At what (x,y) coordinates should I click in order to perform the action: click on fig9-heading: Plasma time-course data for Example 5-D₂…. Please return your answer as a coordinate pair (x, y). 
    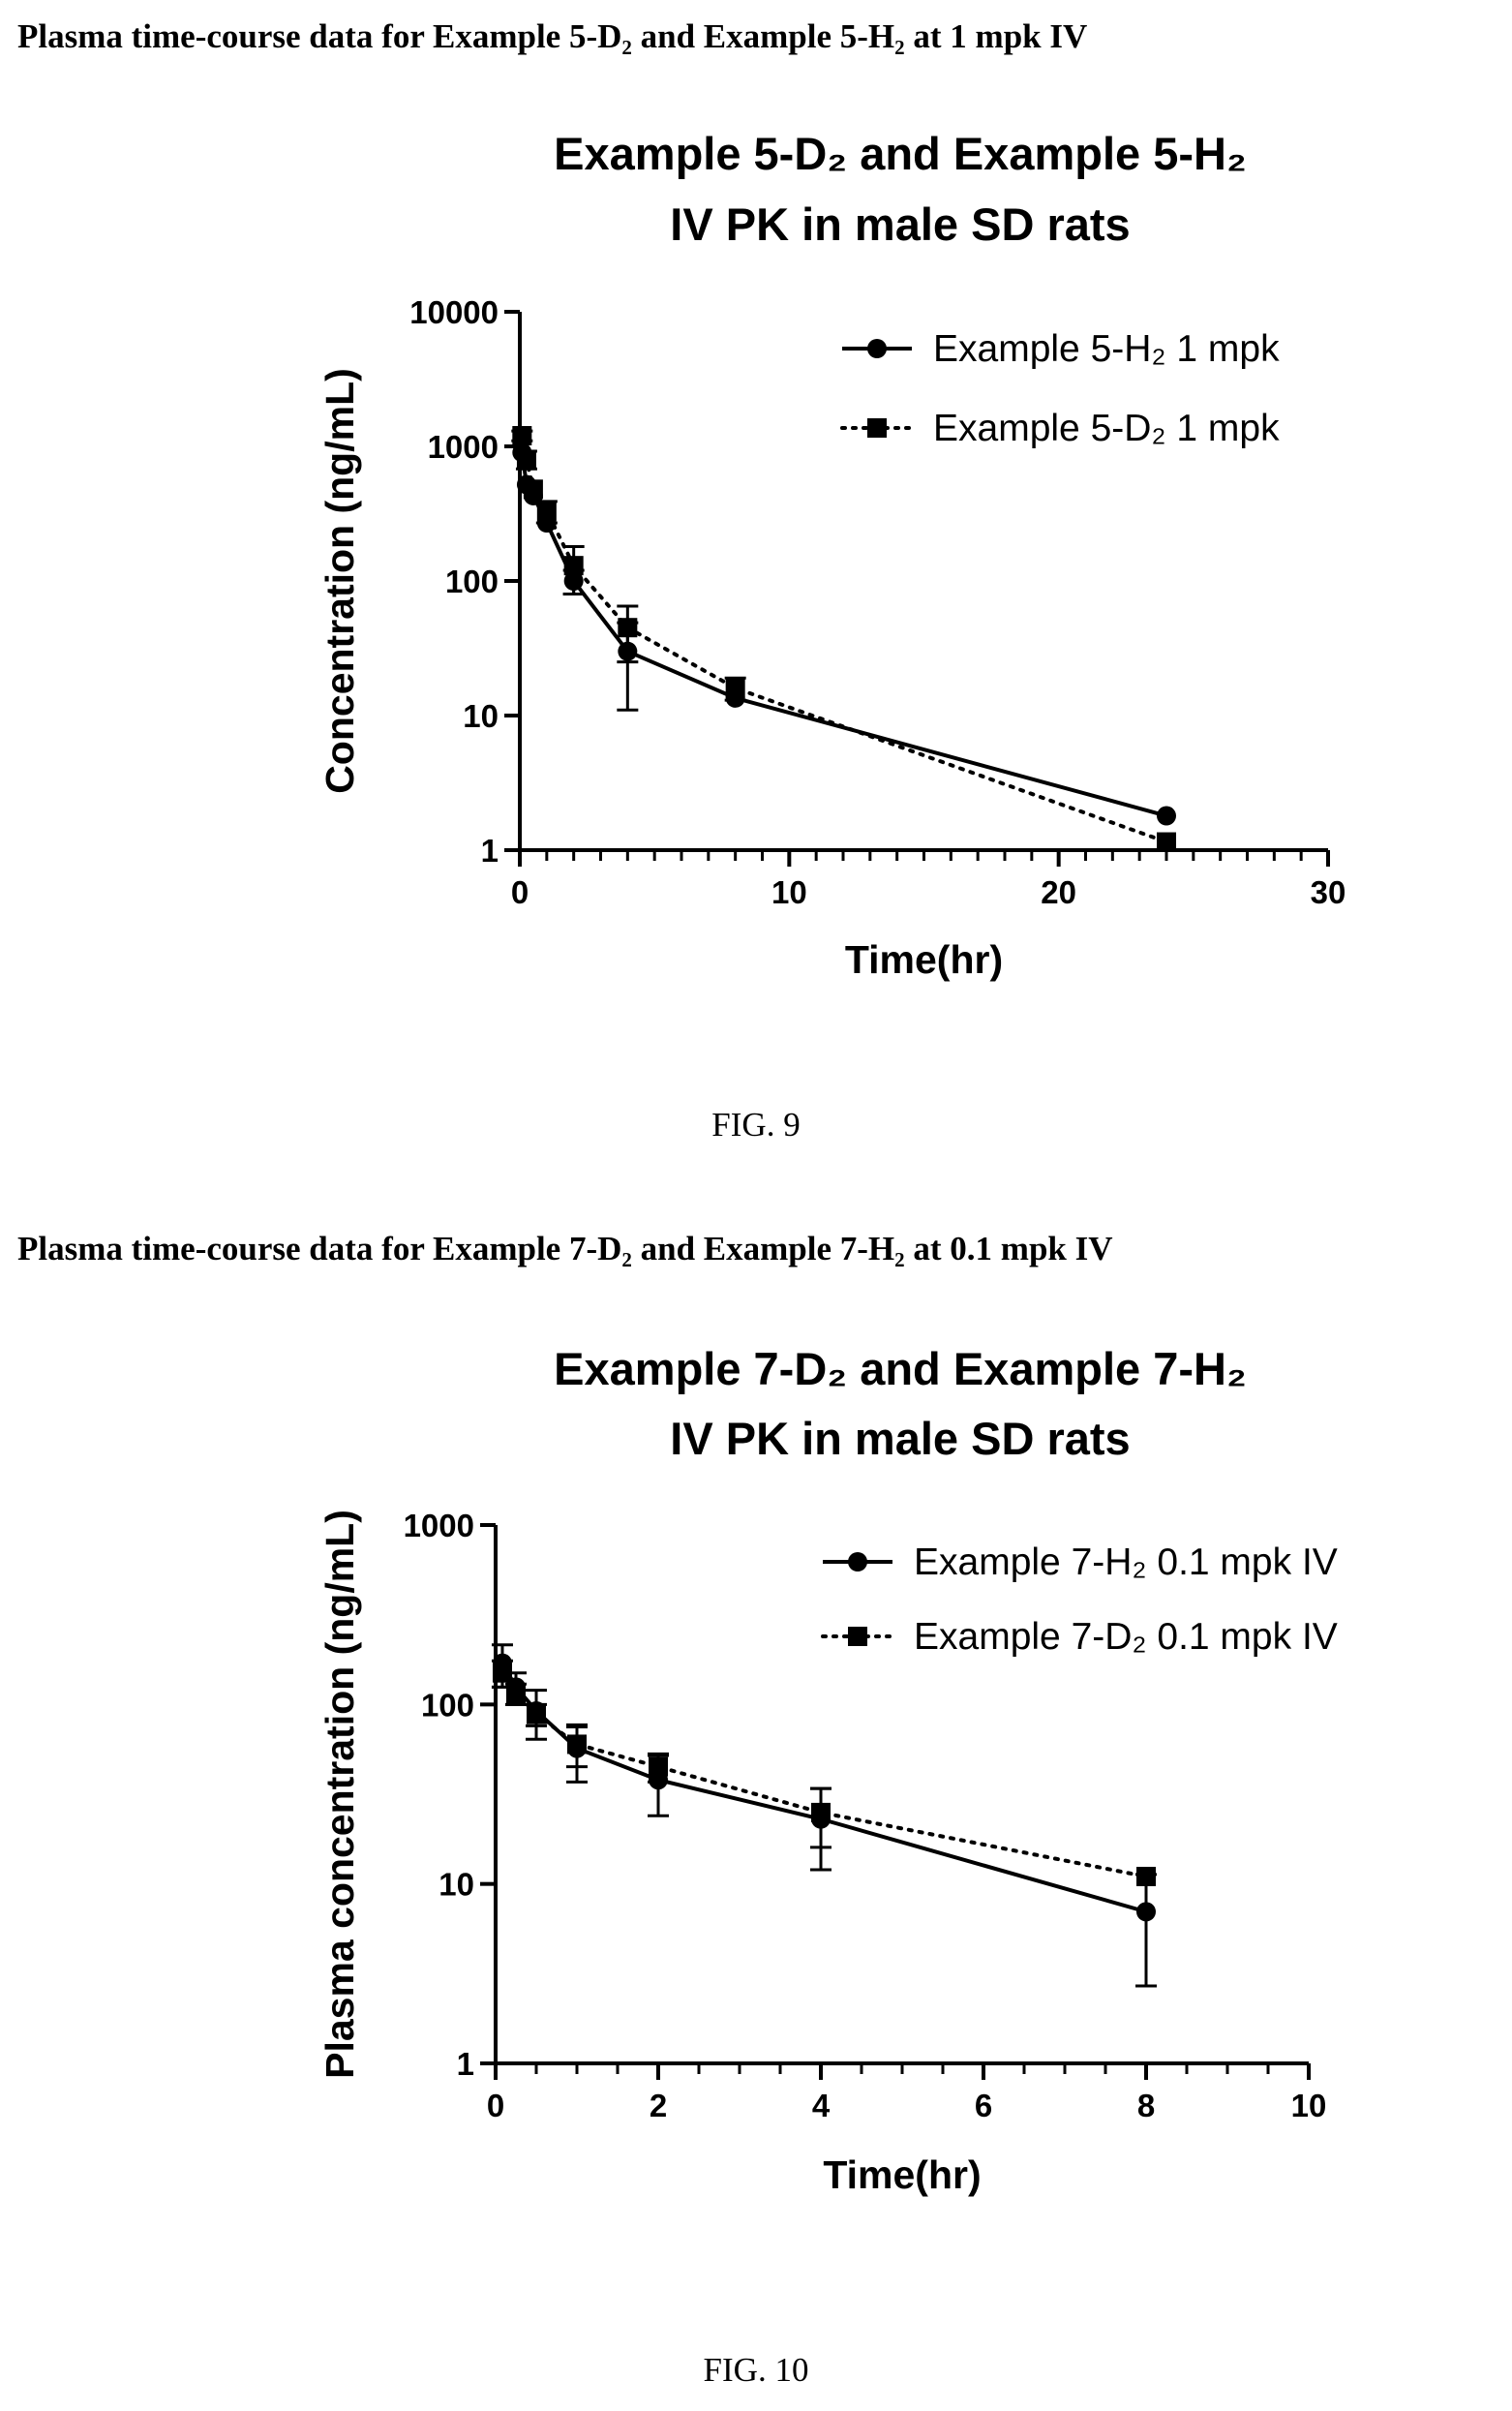
    Looking at the image, I should click on (552, 36).